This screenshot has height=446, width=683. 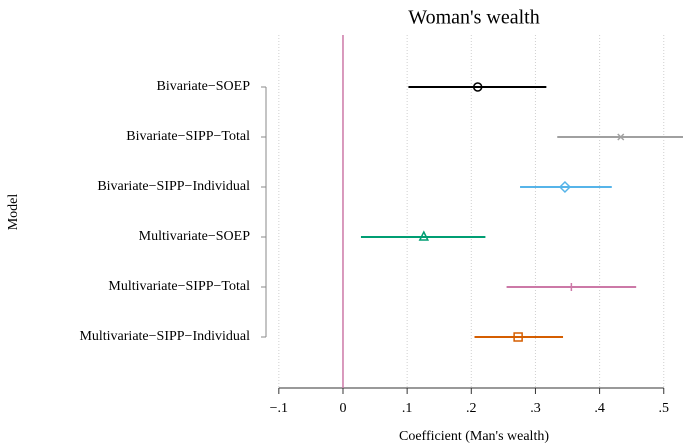 I want to click on x-tick-label: .4, so click(x=599, y=408).